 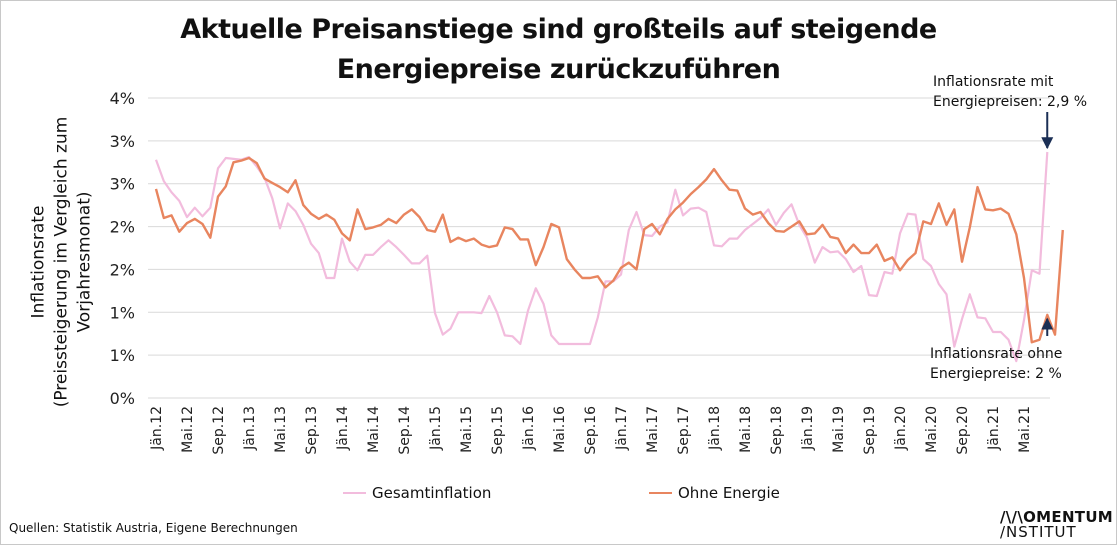 I want to click on x-tick-label: Mai.13, so click(x=281, y=429).